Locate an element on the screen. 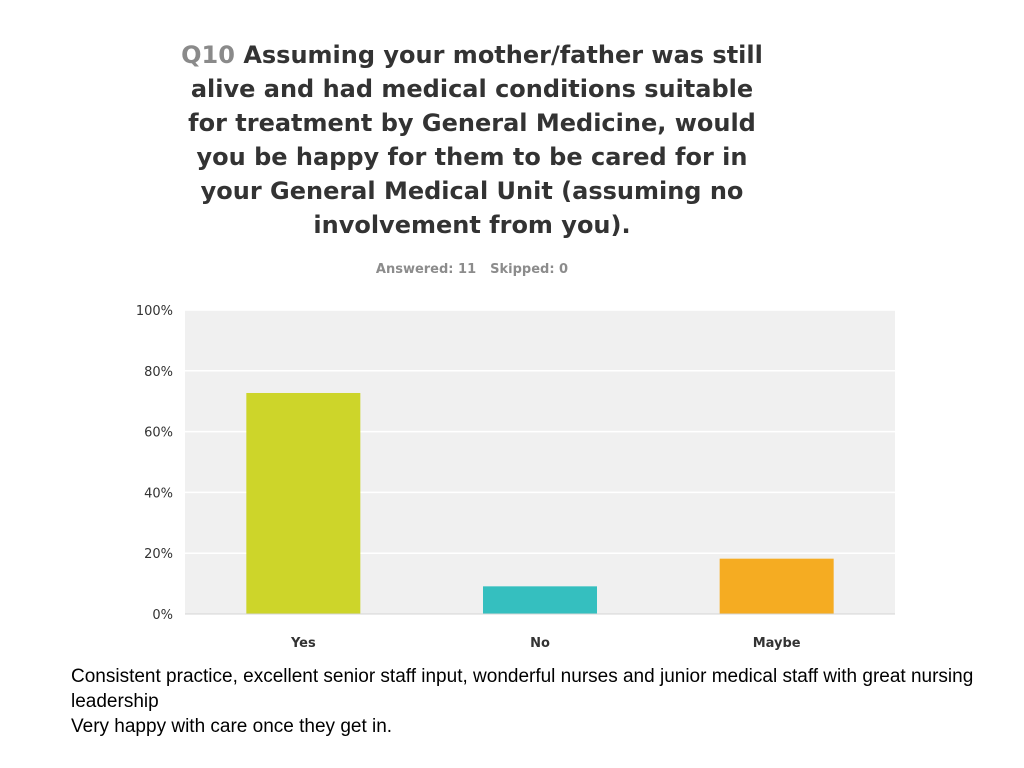 The image size is (1024, 768). x-tick-label: Yes is located at coordinates (303, 643).